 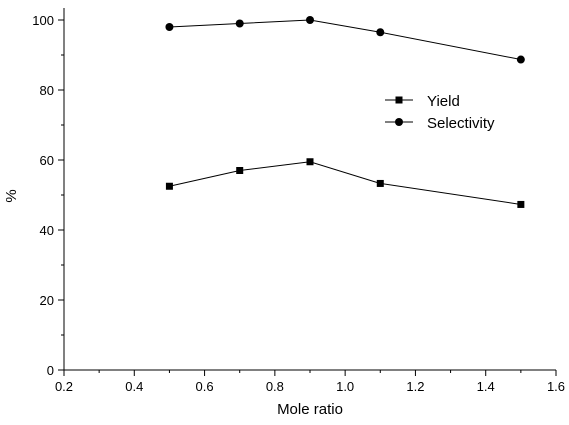 I want to click on x-tick-label: 0.2, so click(x=64, y=386).